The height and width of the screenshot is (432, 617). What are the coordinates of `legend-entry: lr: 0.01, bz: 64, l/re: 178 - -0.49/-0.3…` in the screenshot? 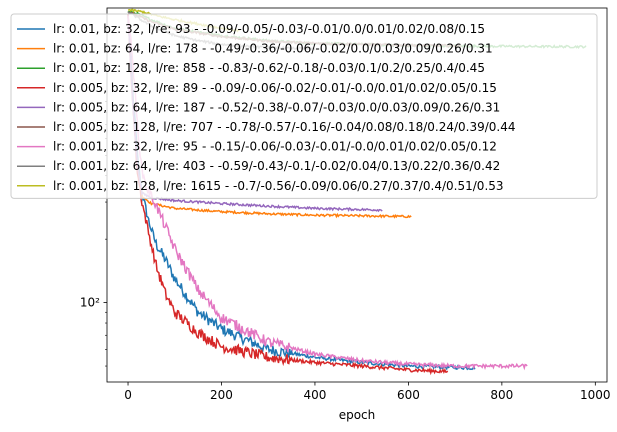 It's located at (273, 49).